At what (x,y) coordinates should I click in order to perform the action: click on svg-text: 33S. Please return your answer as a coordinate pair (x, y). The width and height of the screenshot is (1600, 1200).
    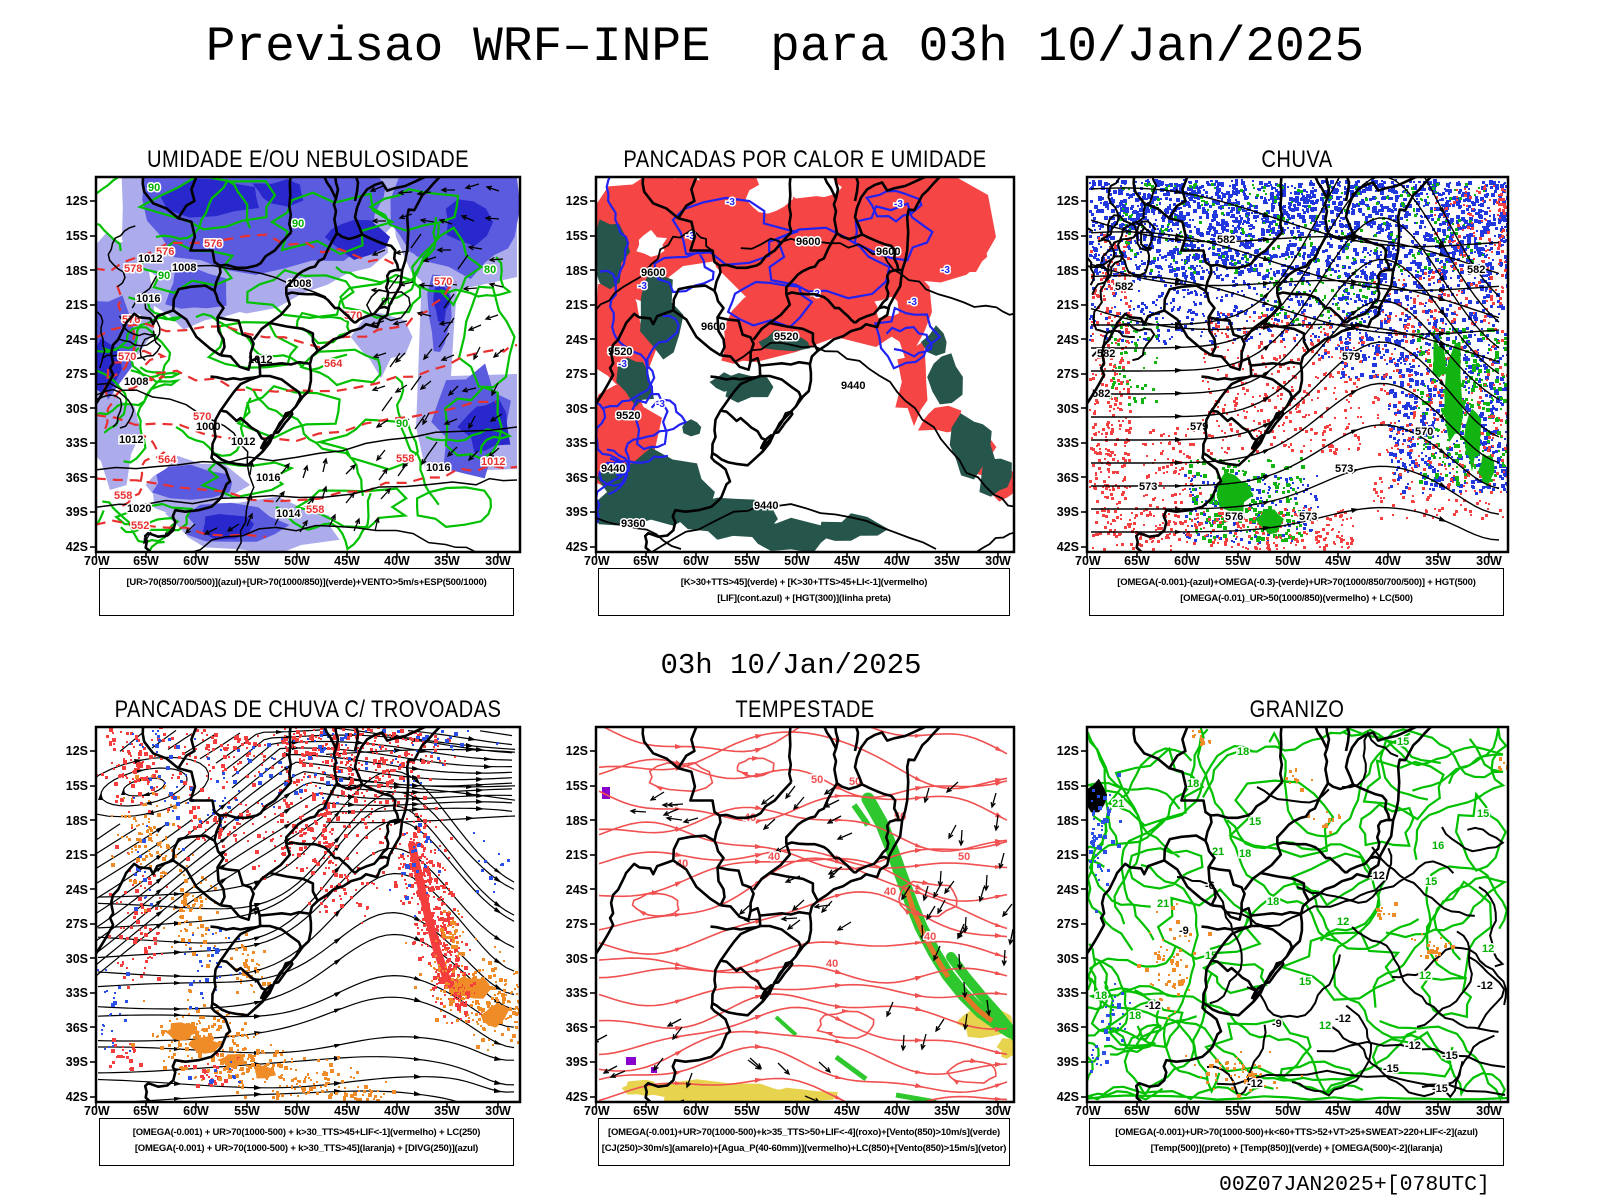
    Looking at the image, I should click on (1068, 443).